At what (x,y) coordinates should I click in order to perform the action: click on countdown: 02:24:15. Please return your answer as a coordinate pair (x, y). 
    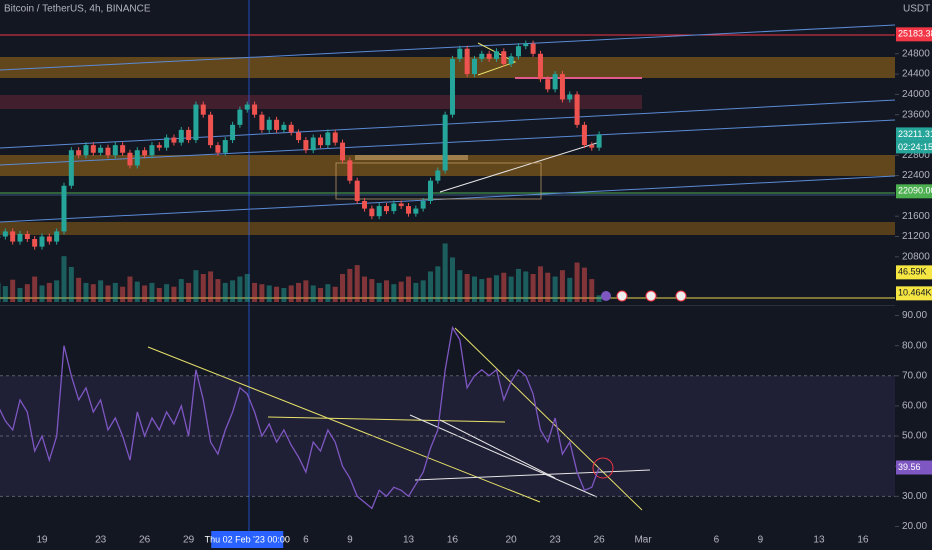
    Looking at the image, I should click on (915, 147).